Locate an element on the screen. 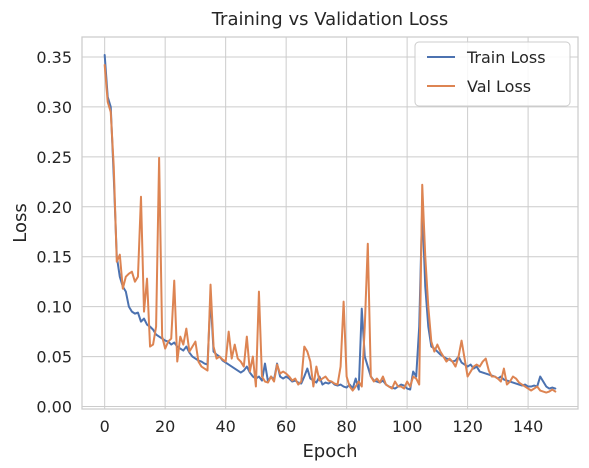 Image resolution: width=589 pixels, height=468 pixels. x-tick-label: 120 is located at coordinates (467, 426).